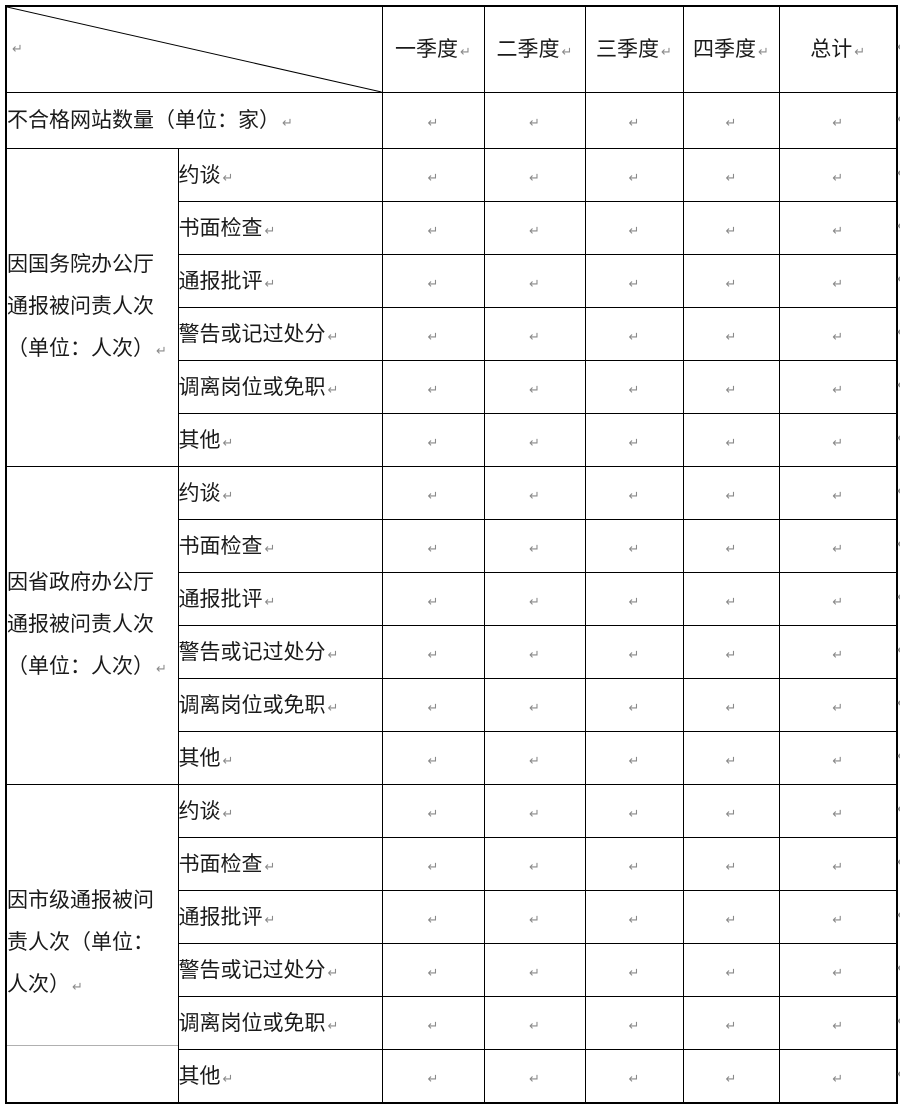 This screenshot has width=900, height=1104. I want to click on data-cell-q3: ↵, so click(634, 120).